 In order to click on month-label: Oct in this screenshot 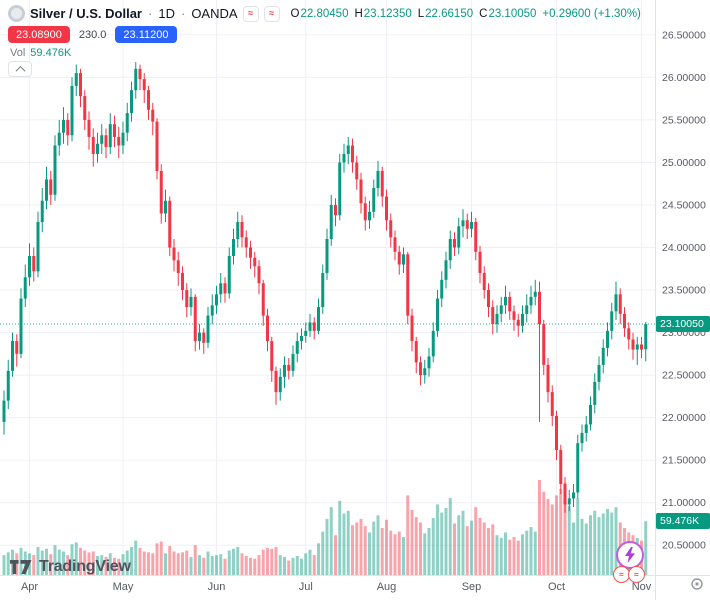, I will do `click(556, 587)`.